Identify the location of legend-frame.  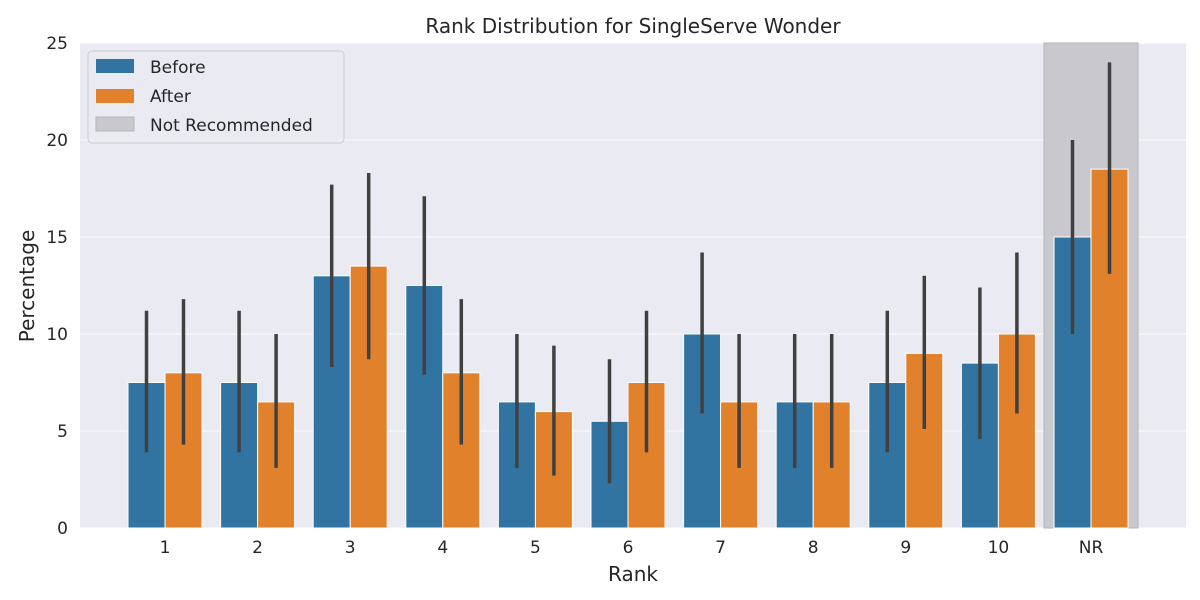
(216, 97).